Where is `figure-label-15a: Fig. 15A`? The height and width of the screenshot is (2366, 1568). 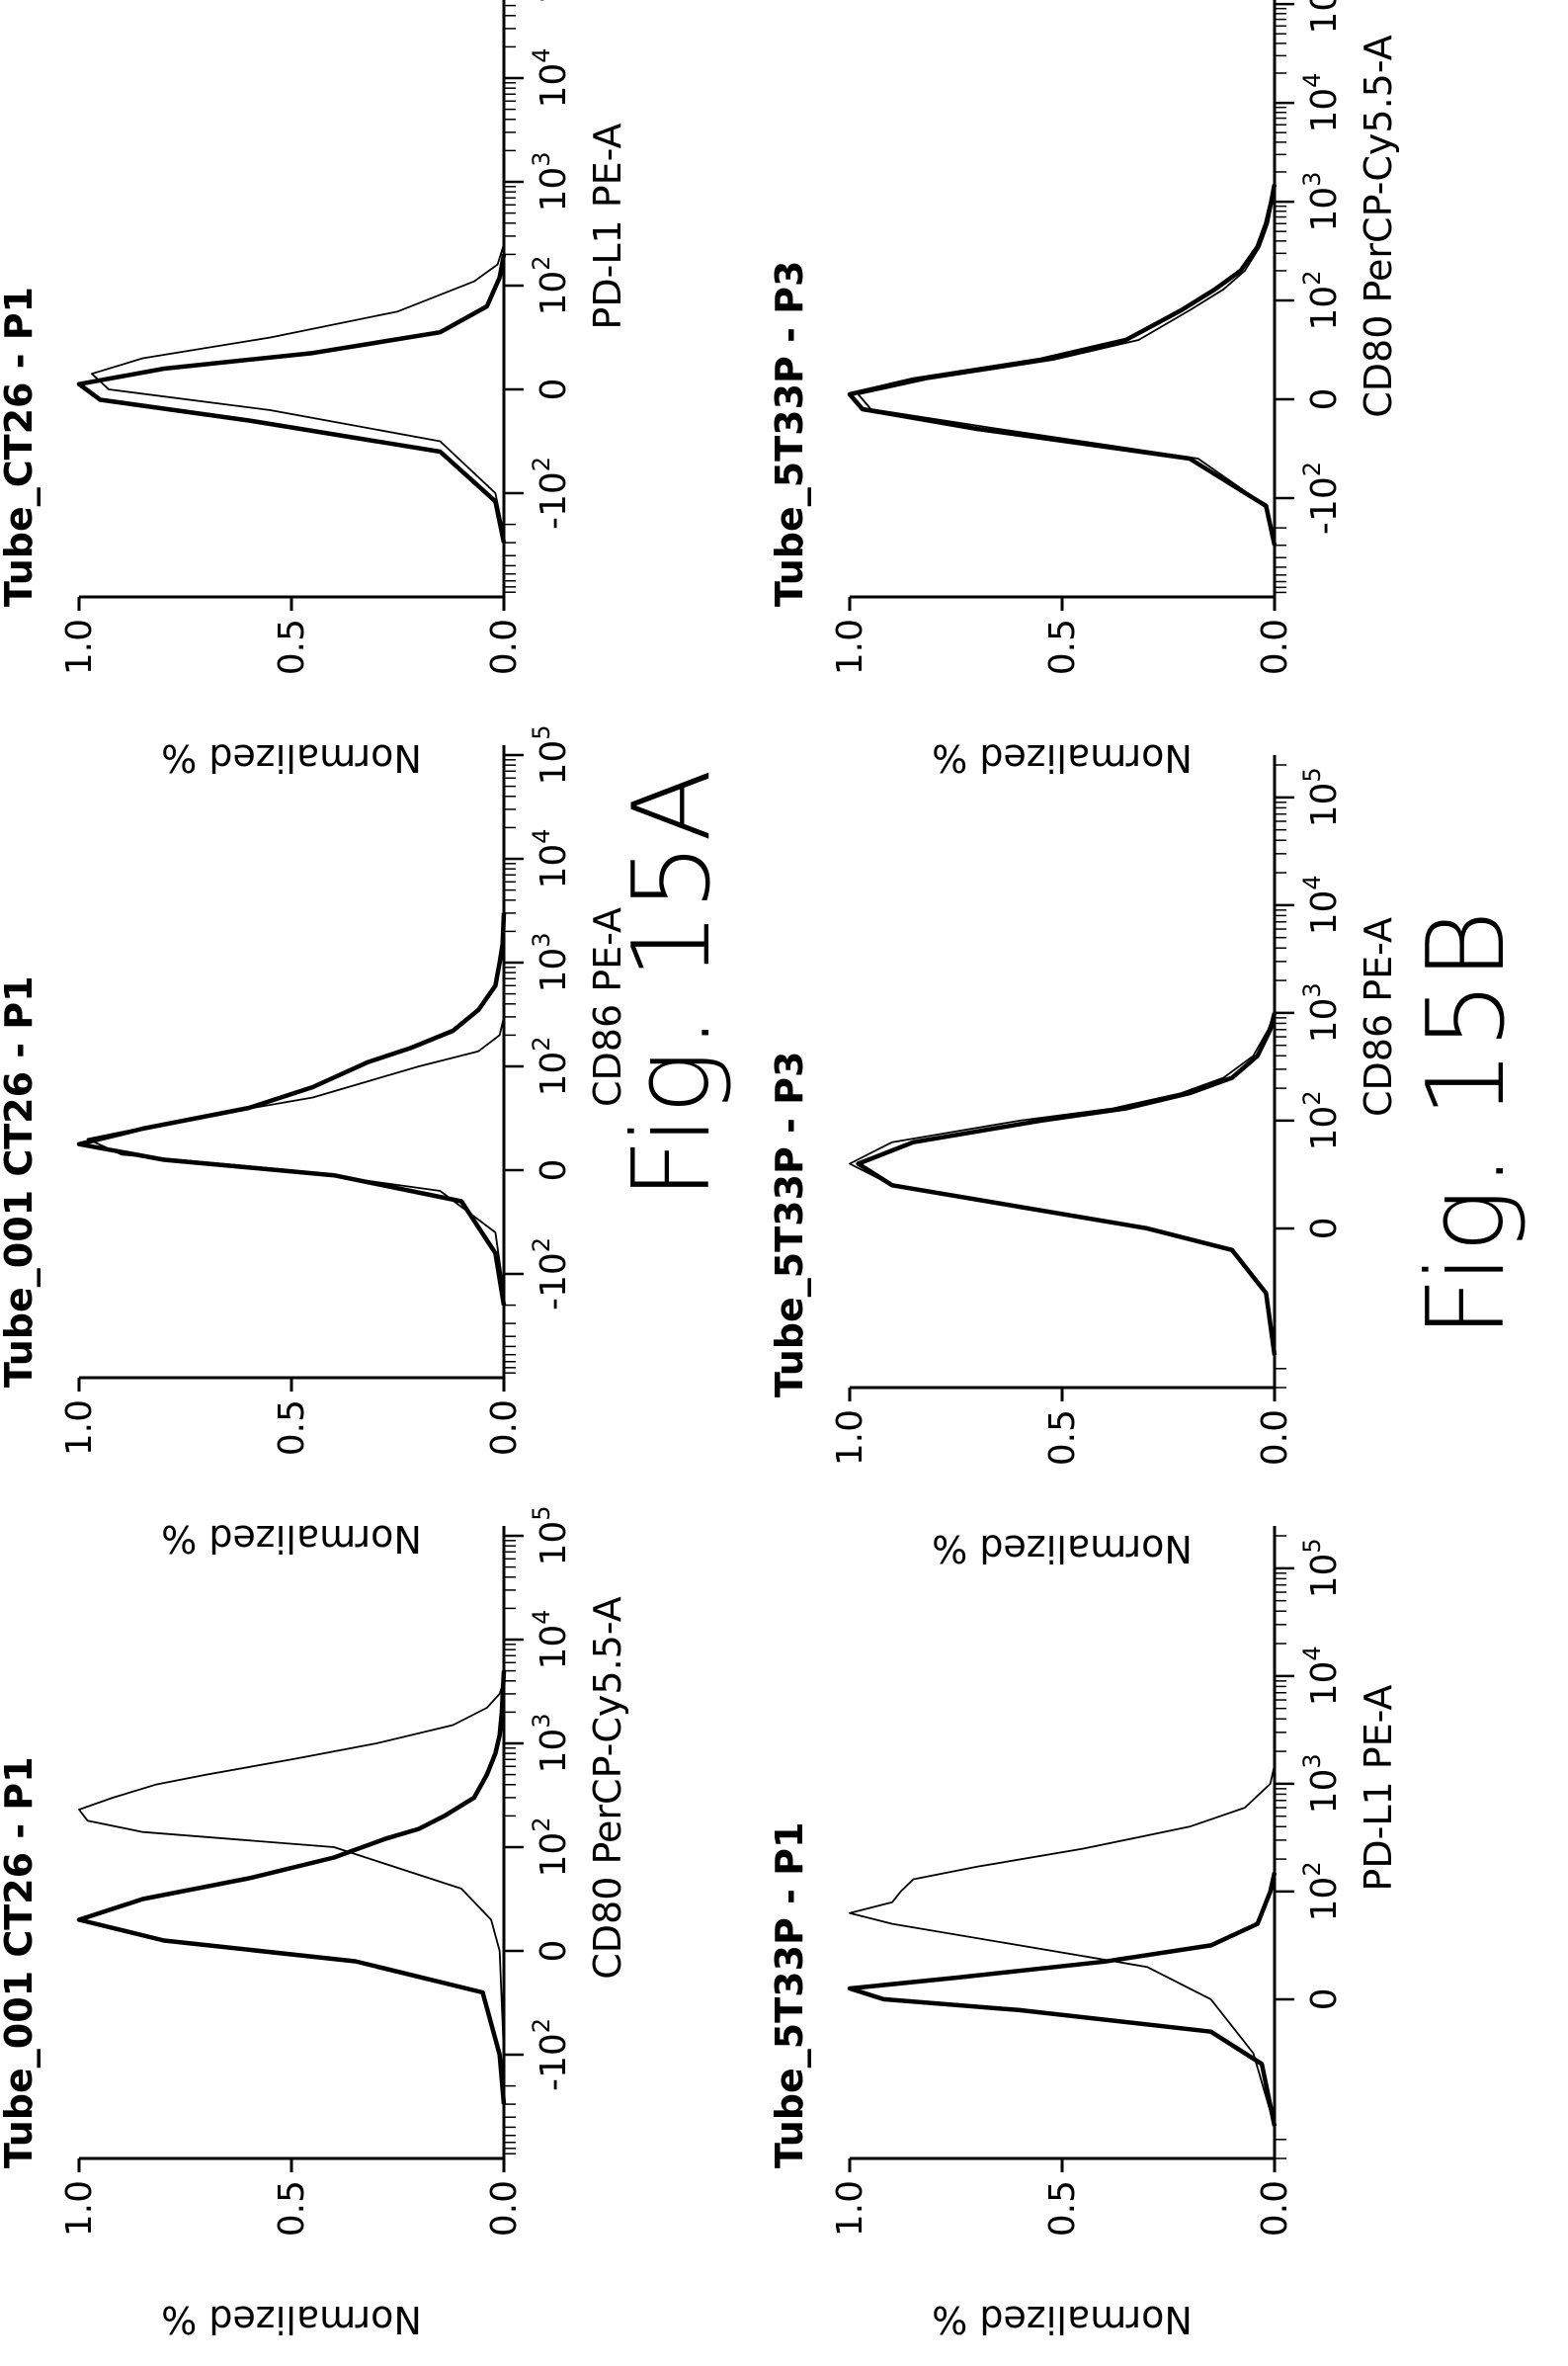
figure-label-15a: Fig. 15A is located at coordinates (672, 984).